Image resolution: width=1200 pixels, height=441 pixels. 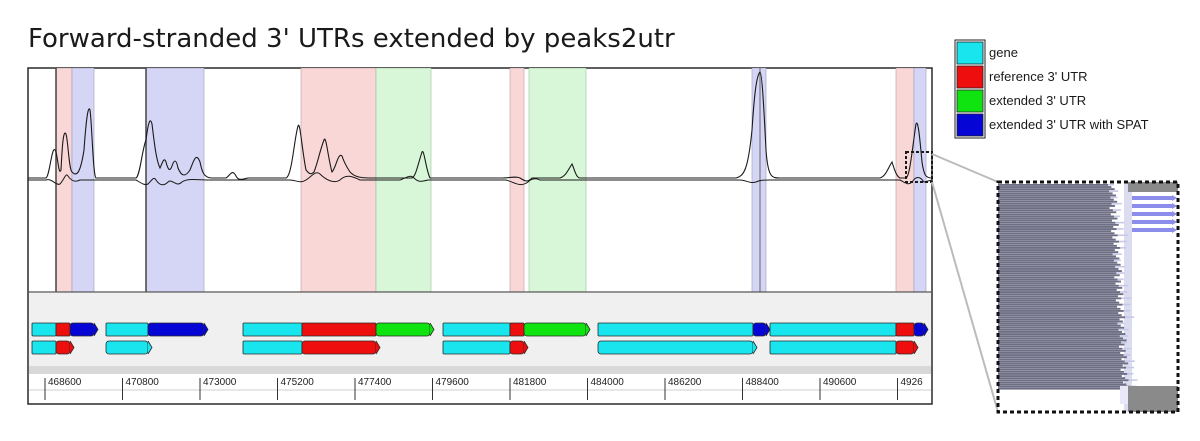 I want to click on feature-tracks, so click(x=480, y=338).